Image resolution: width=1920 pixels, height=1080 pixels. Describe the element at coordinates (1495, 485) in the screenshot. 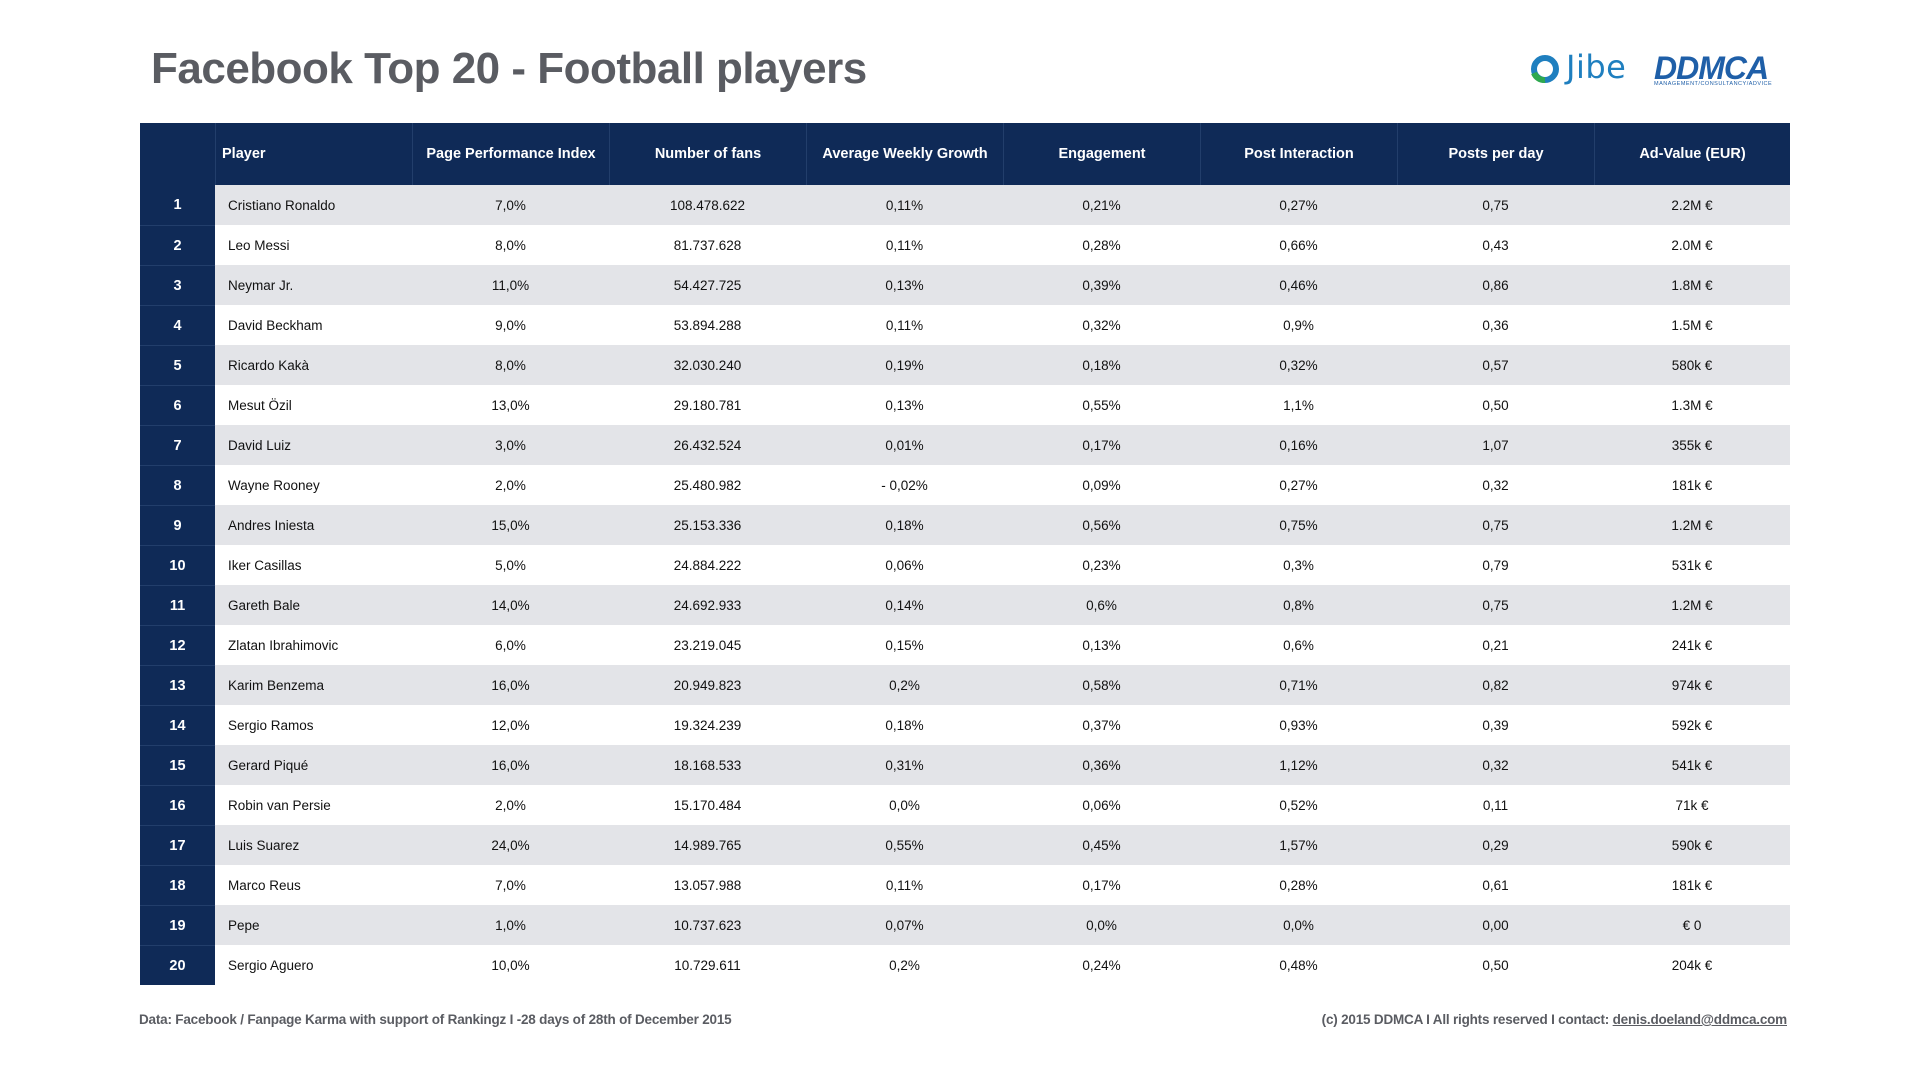

I see `cell-posts-per-day: 0,32` at that location.